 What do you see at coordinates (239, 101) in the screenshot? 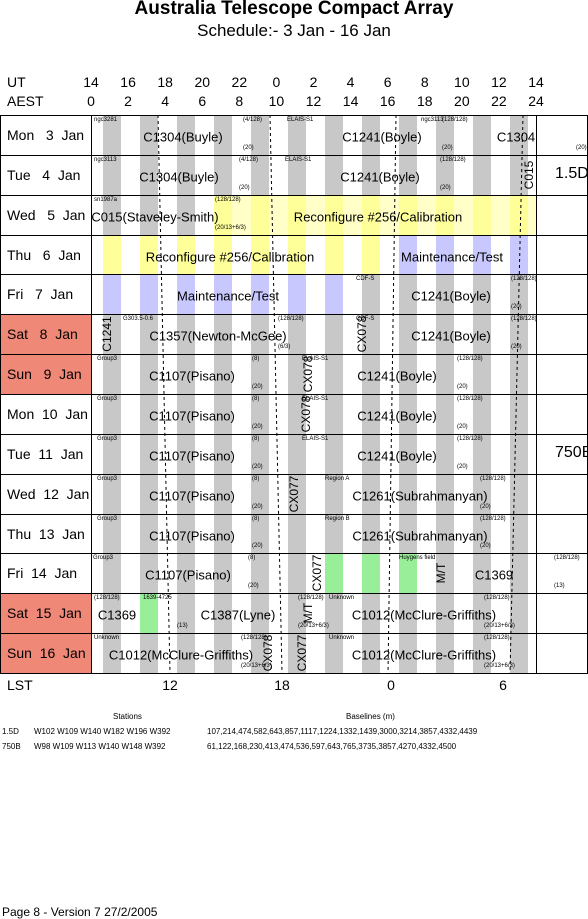
I see `aest-tick: 8` at bounding box center [239, 101].